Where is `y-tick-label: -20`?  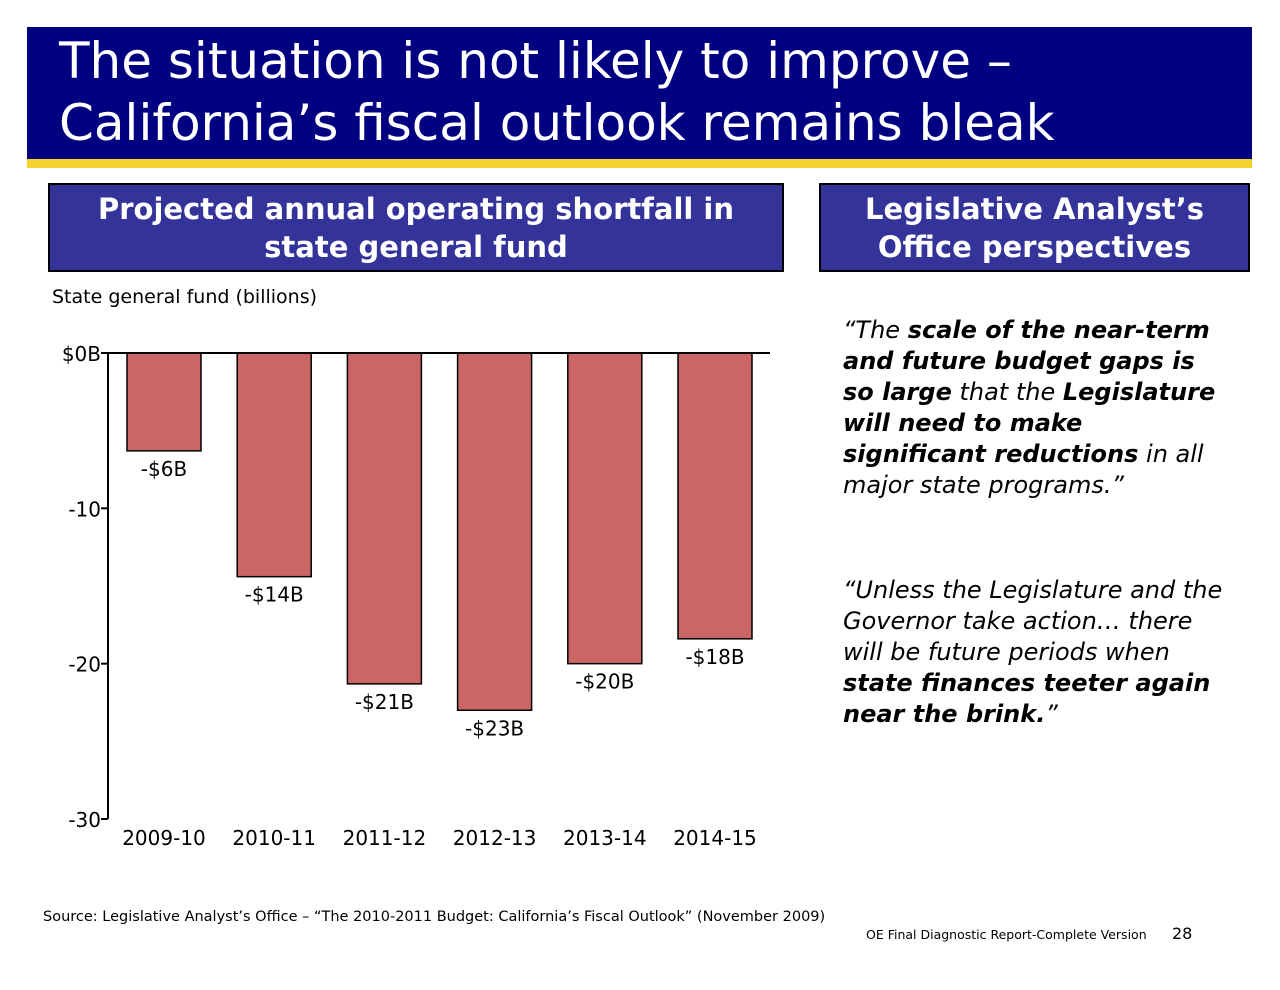
y-tick-label: -20 is located at coordinates (84, 665).